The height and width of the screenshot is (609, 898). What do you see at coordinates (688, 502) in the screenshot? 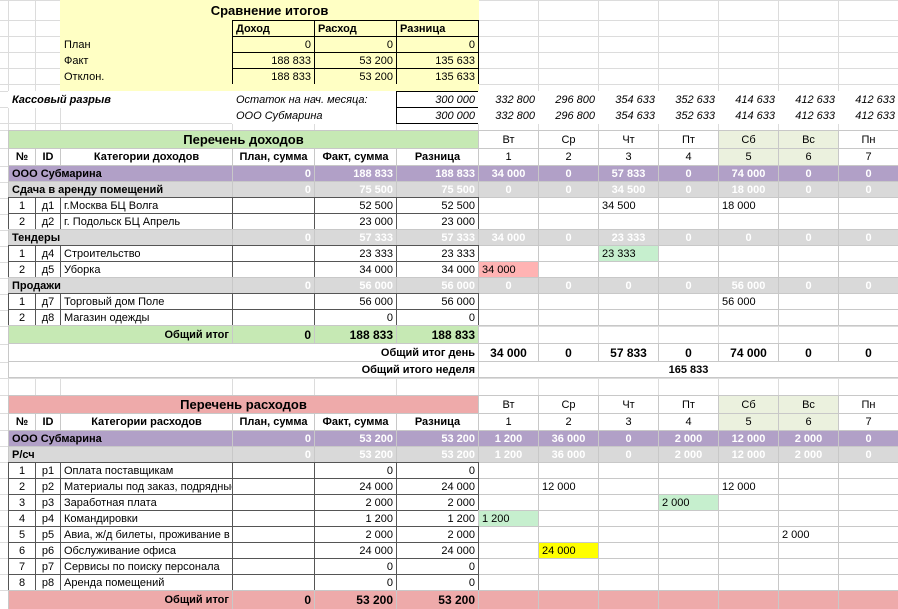
I see `cell: 2 000` at bounding box center [688, 502].